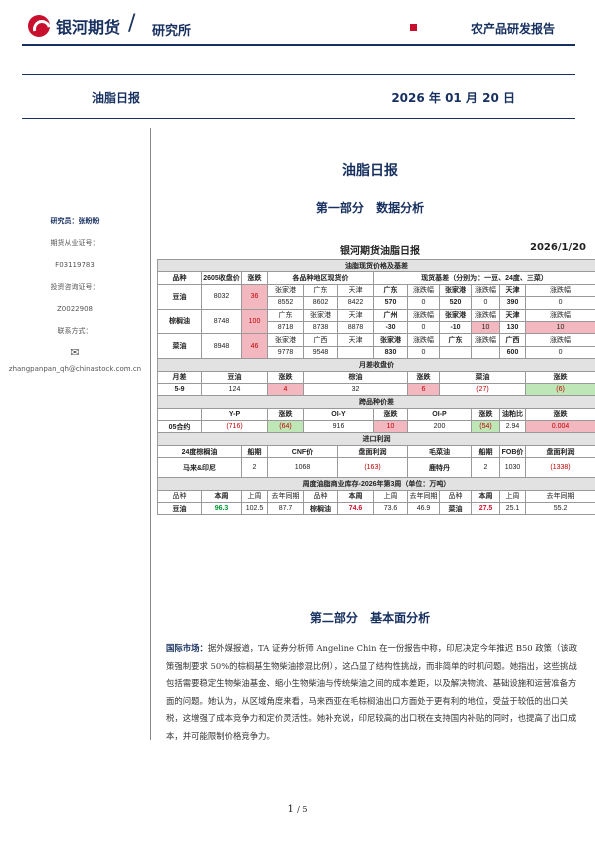 The image size is (595, 842). I want to click on band-date: 2026 年 01 月 20 日, so click(453, 98).